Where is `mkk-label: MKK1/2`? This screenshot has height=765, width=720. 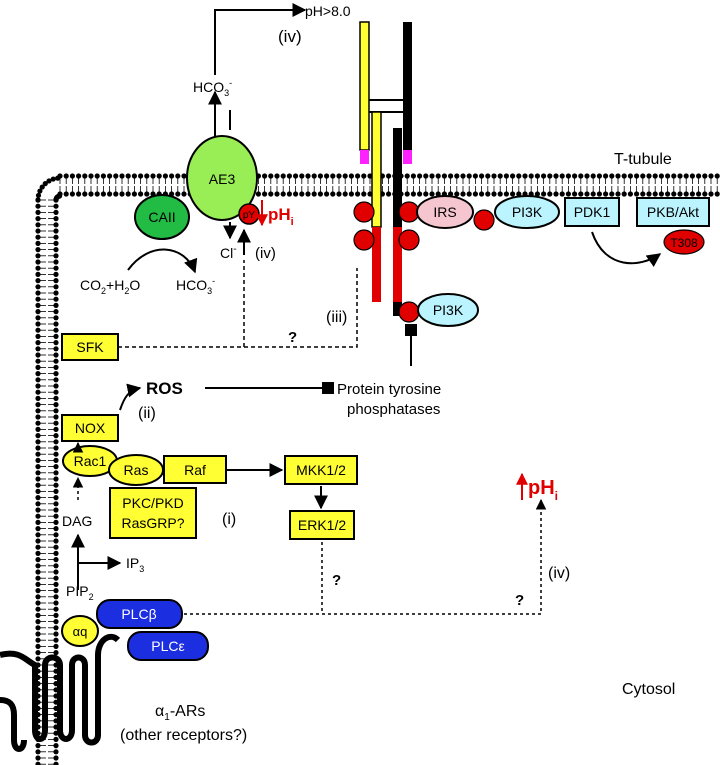 mkk-label: MKK1/2 is located at coordinates (321, 470).